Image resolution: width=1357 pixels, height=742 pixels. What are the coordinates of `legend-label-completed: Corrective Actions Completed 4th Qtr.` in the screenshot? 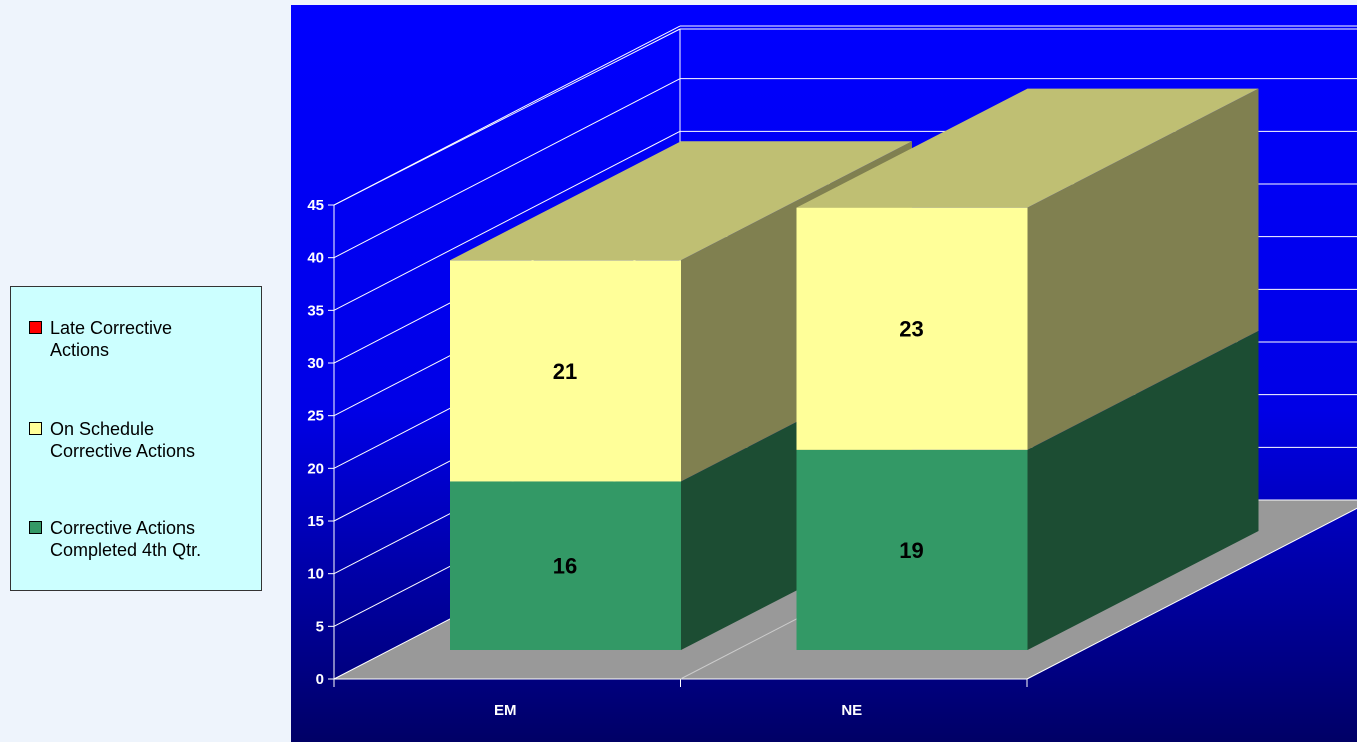 It's located at (126, 539).